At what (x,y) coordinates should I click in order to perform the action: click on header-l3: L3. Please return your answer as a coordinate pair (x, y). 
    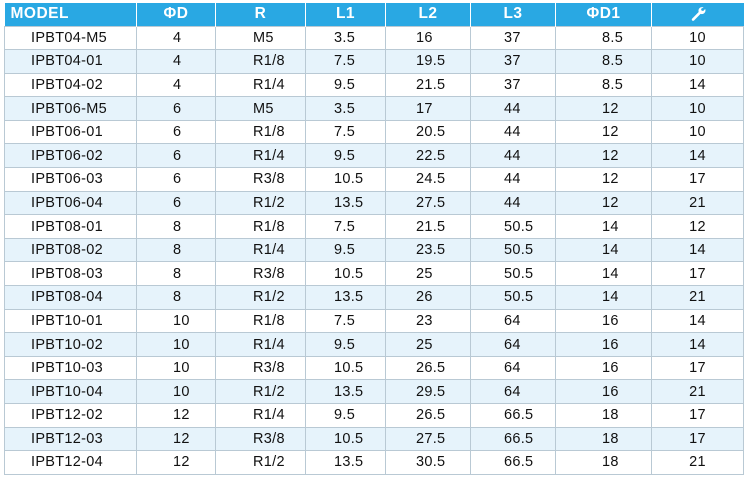
    Looking at the image, I should click on (513, 14).